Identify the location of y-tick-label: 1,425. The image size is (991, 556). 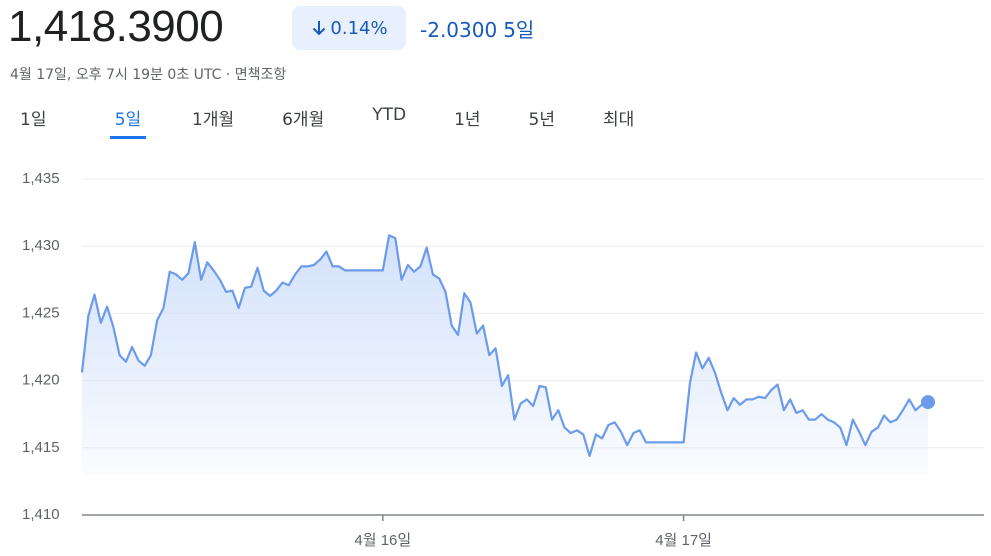
(41, 312).